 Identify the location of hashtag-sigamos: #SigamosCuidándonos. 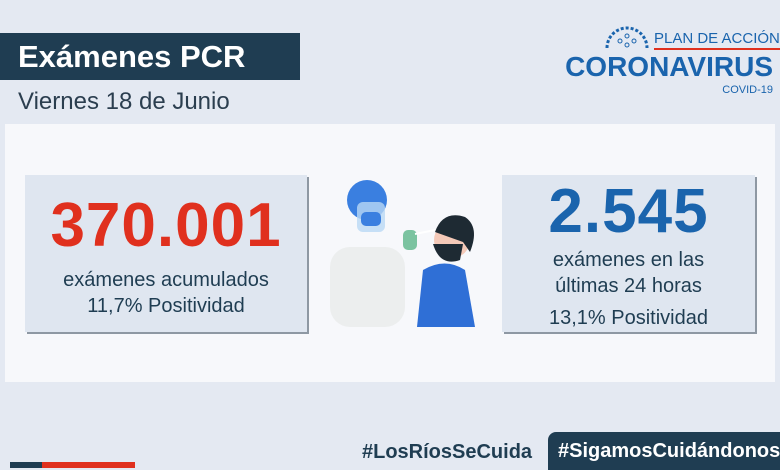
(664, 451).